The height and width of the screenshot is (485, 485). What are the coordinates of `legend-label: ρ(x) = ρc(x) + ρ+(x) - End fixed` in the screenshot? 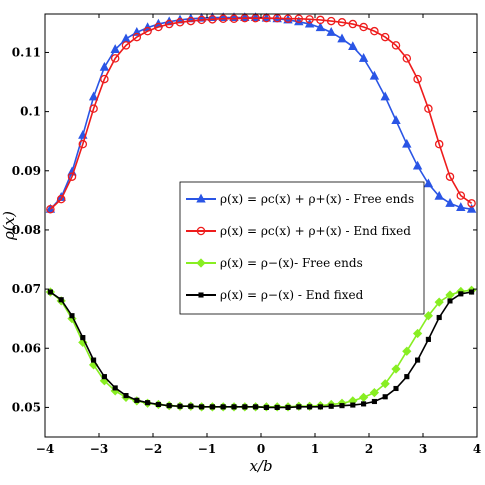 It's located at (315, 231).